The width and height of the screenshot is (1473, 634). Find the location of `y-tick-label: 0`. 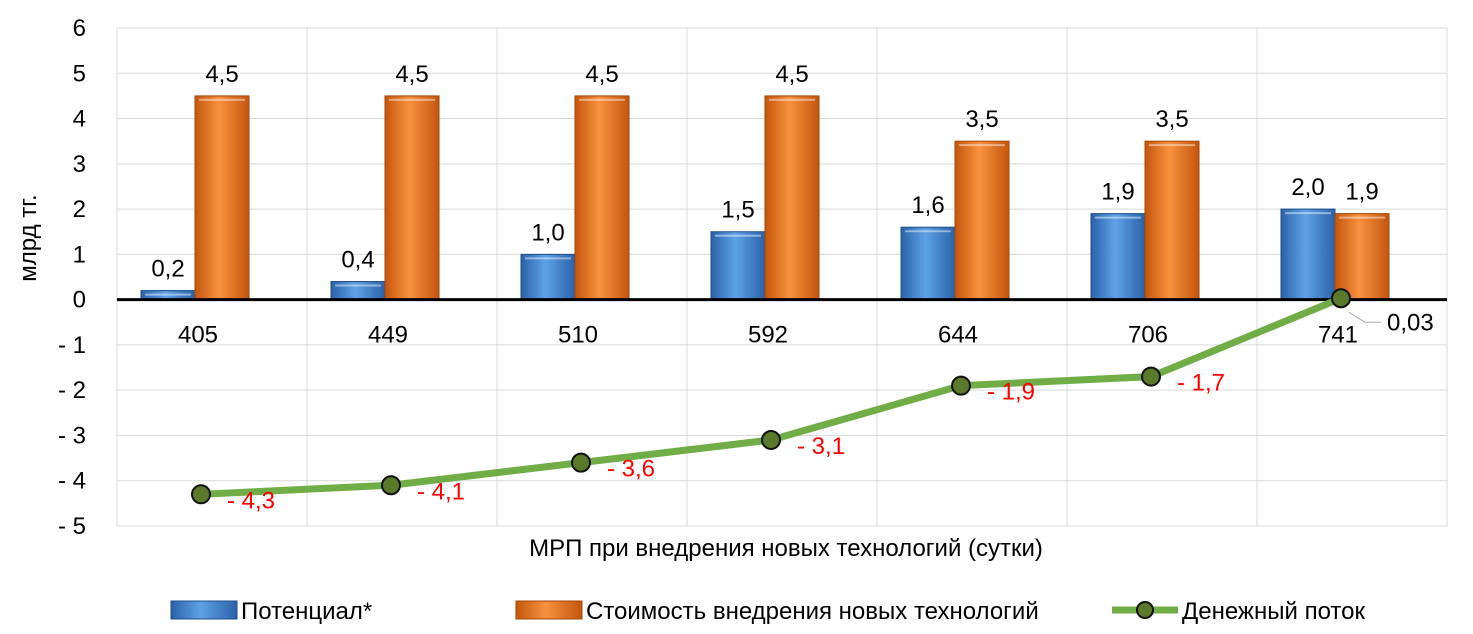

y-tick-label: 0 is located at coordinates (79, 300).